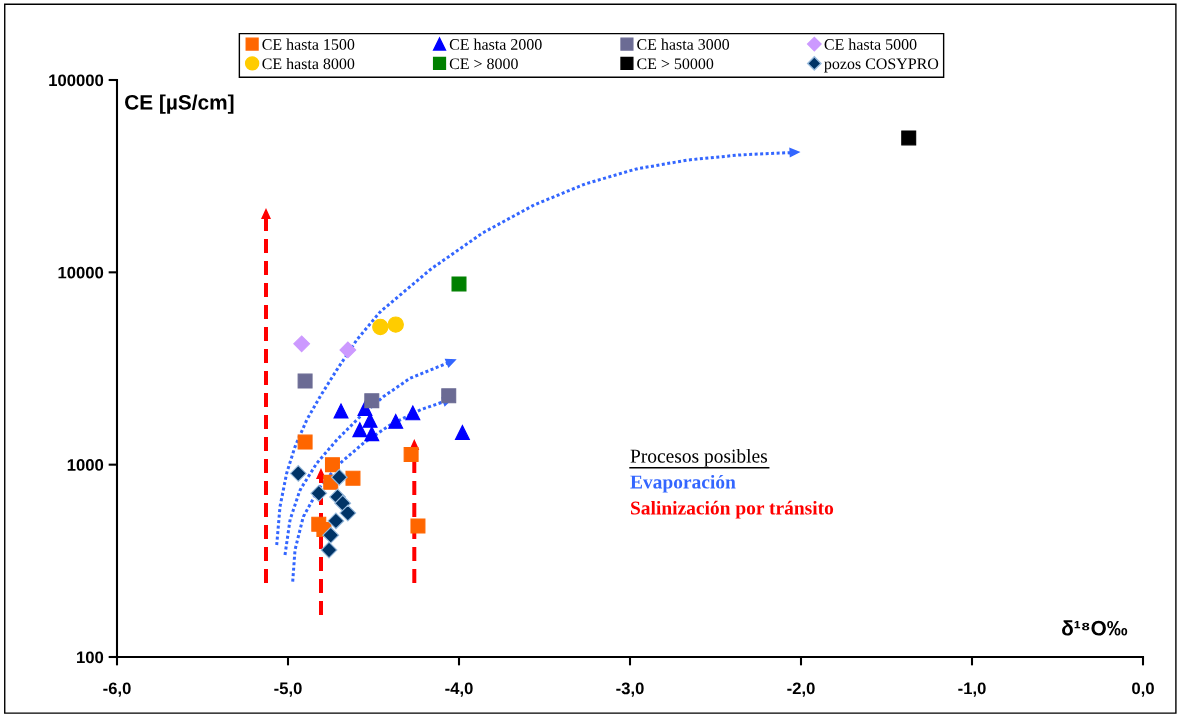  Describe the element at coordinates (81, 272) in the screenshot. I see `y-tick-label: 10000` at that location.